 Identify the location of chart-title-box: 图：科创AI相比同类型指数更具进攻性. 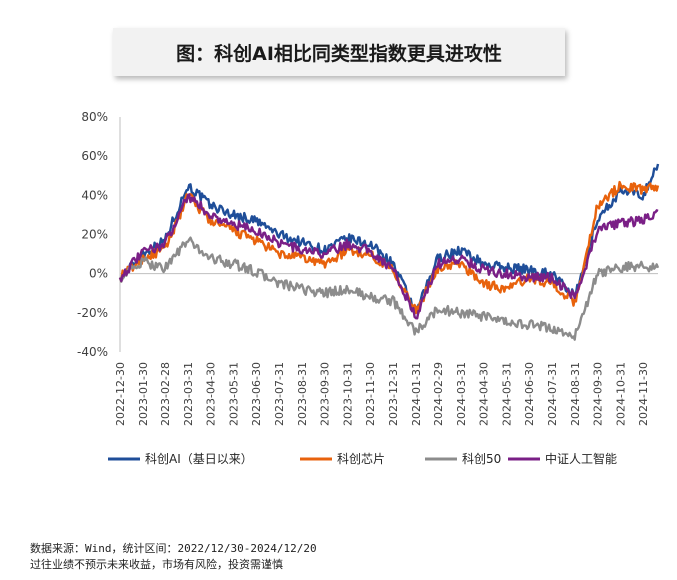
(339, 52).